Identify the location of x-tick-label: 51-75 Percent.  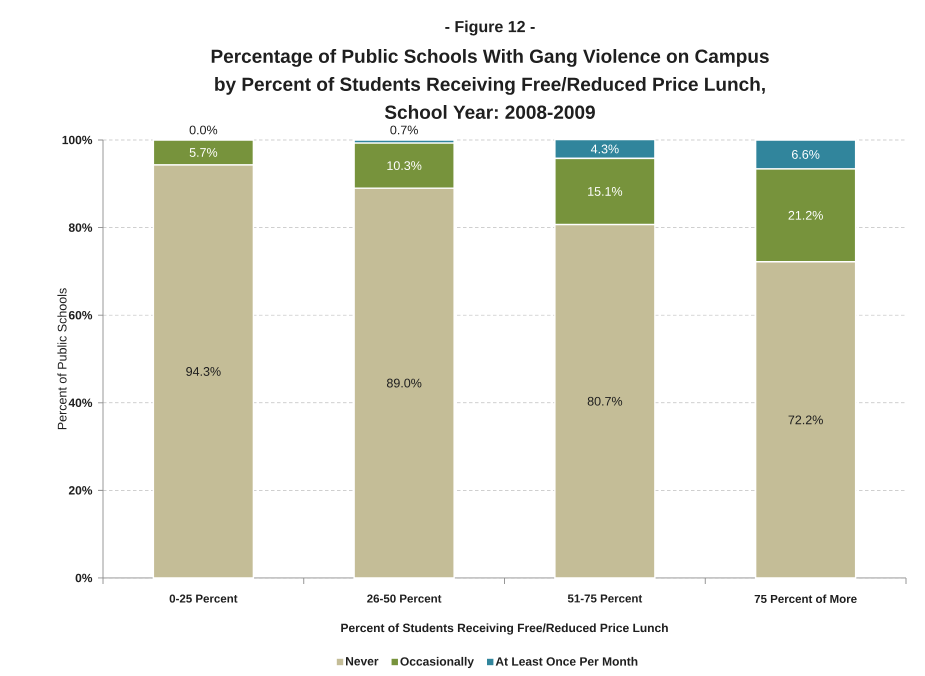
(605, 598).